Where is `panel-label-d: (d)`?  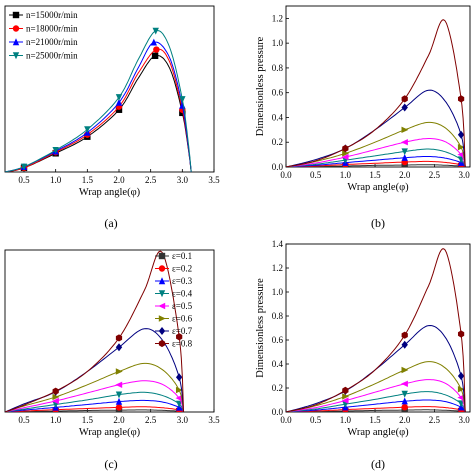 panel-label-d: (d) is located at coordinates (378, 464).